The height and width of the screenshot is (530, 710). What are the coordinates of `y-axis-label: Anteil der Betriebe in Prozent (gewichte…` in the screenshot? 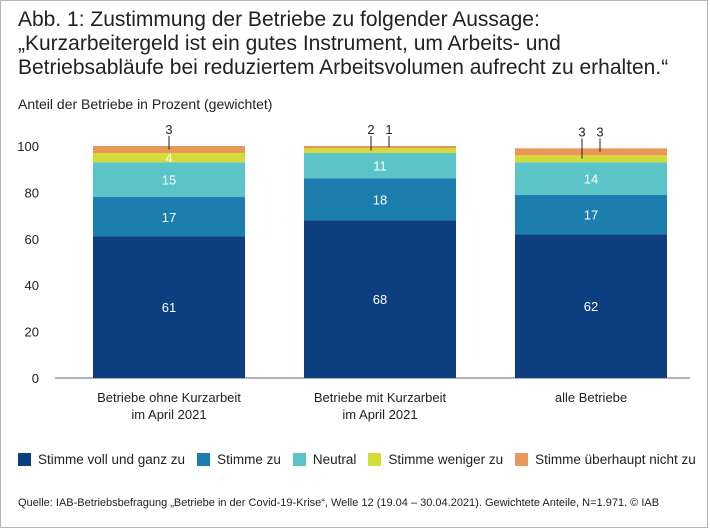 It's located at (145, 104).